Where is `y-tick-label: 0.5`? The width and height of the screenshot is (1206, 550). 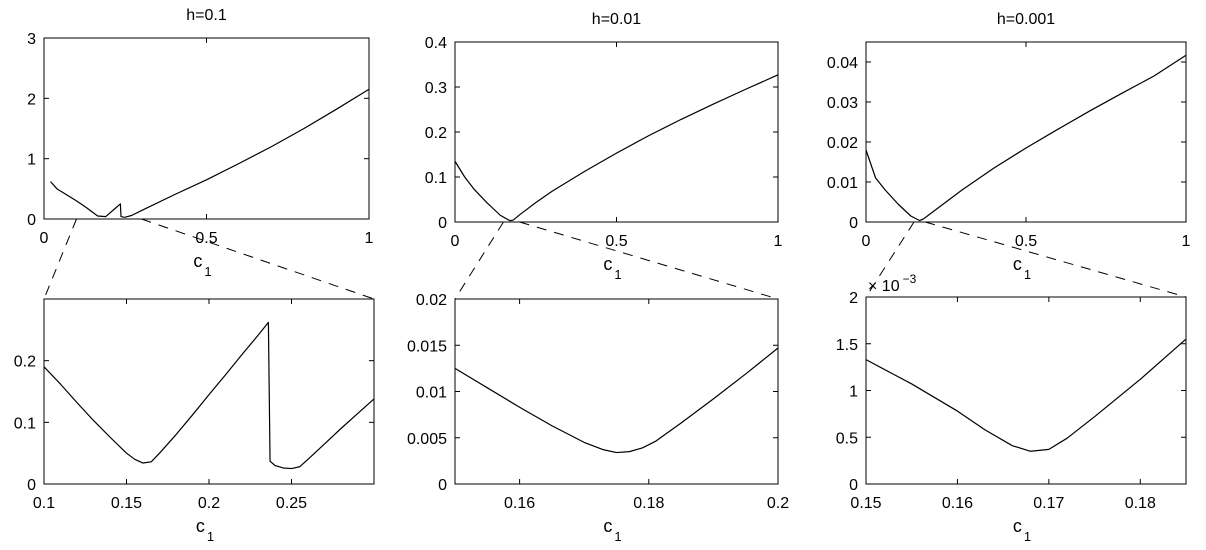
y-tick-label: 0.5 is located at coordinates (847, 438).